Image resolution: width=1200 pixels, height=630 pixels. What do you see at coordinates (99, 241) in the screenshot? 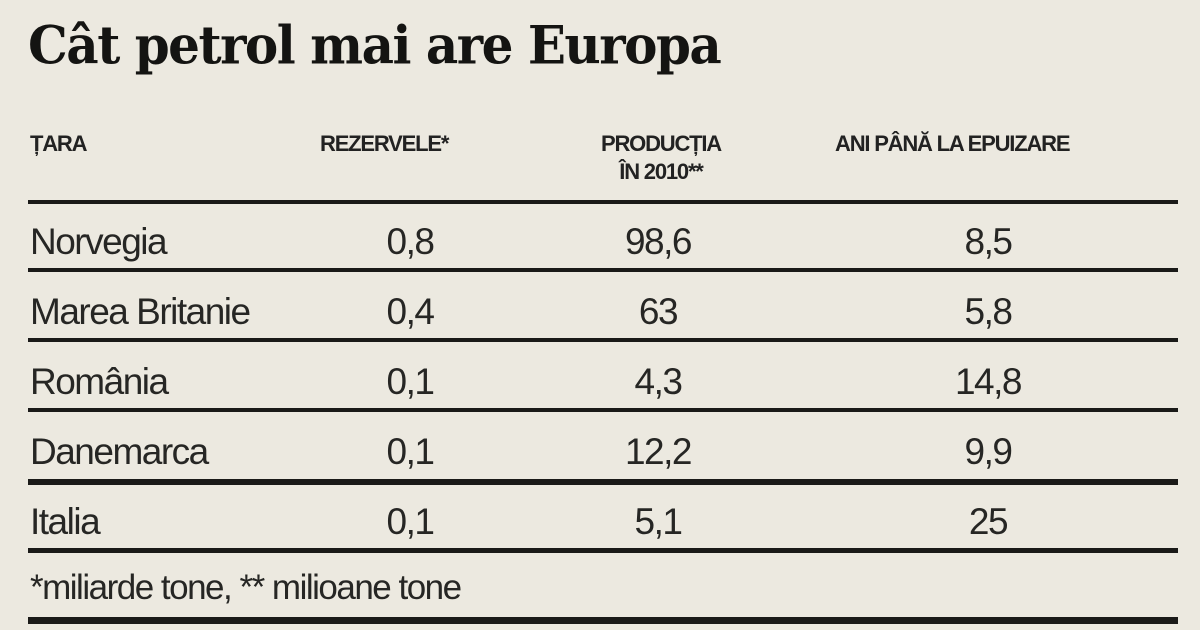
I see `cell-country: Norvegia` at bounding box center [99, 241].